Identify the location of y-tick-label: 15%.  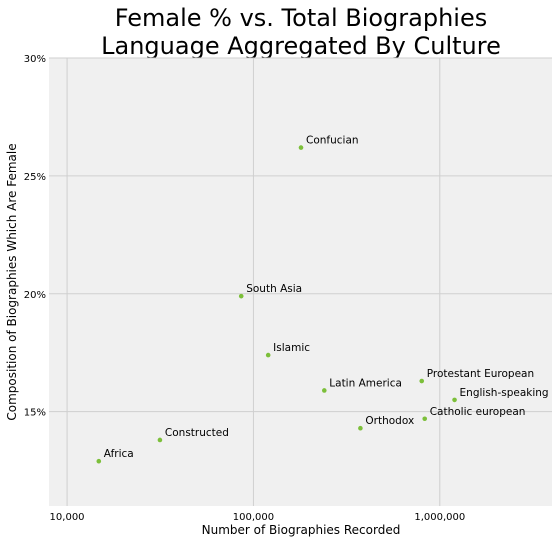
(35, 413).